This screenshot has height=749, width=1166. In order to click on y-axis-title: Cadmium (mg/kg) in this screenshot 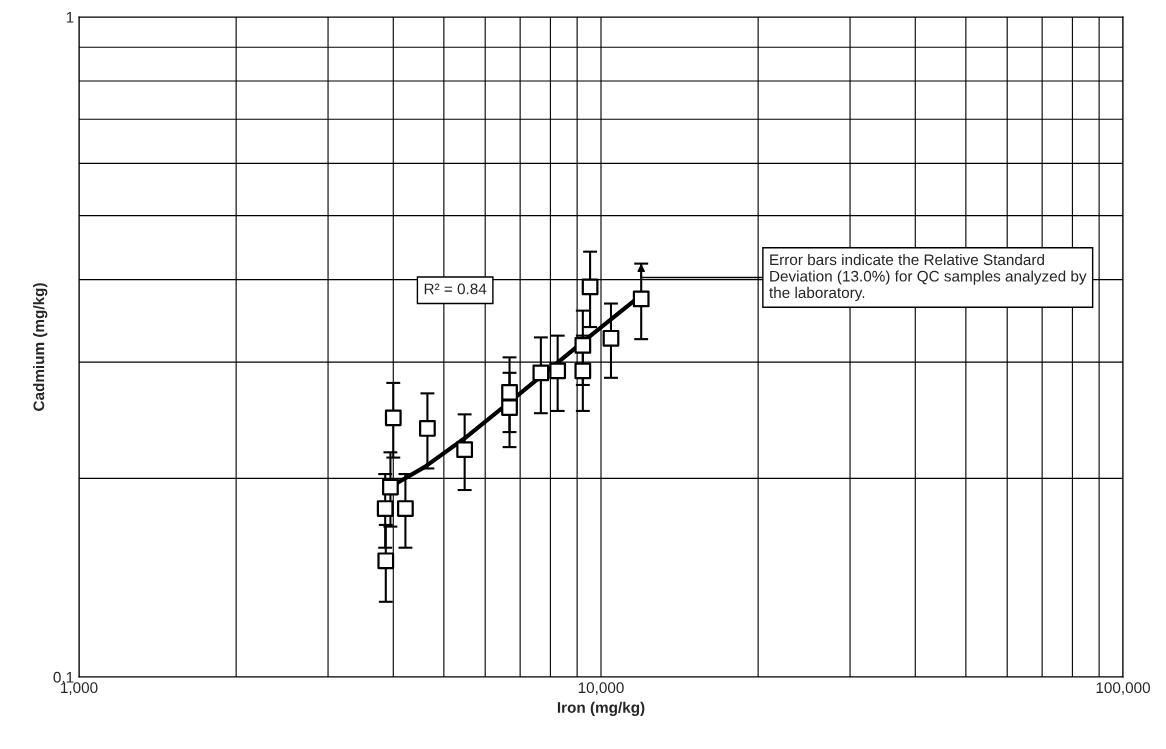, I will do `click(40, 347)`.